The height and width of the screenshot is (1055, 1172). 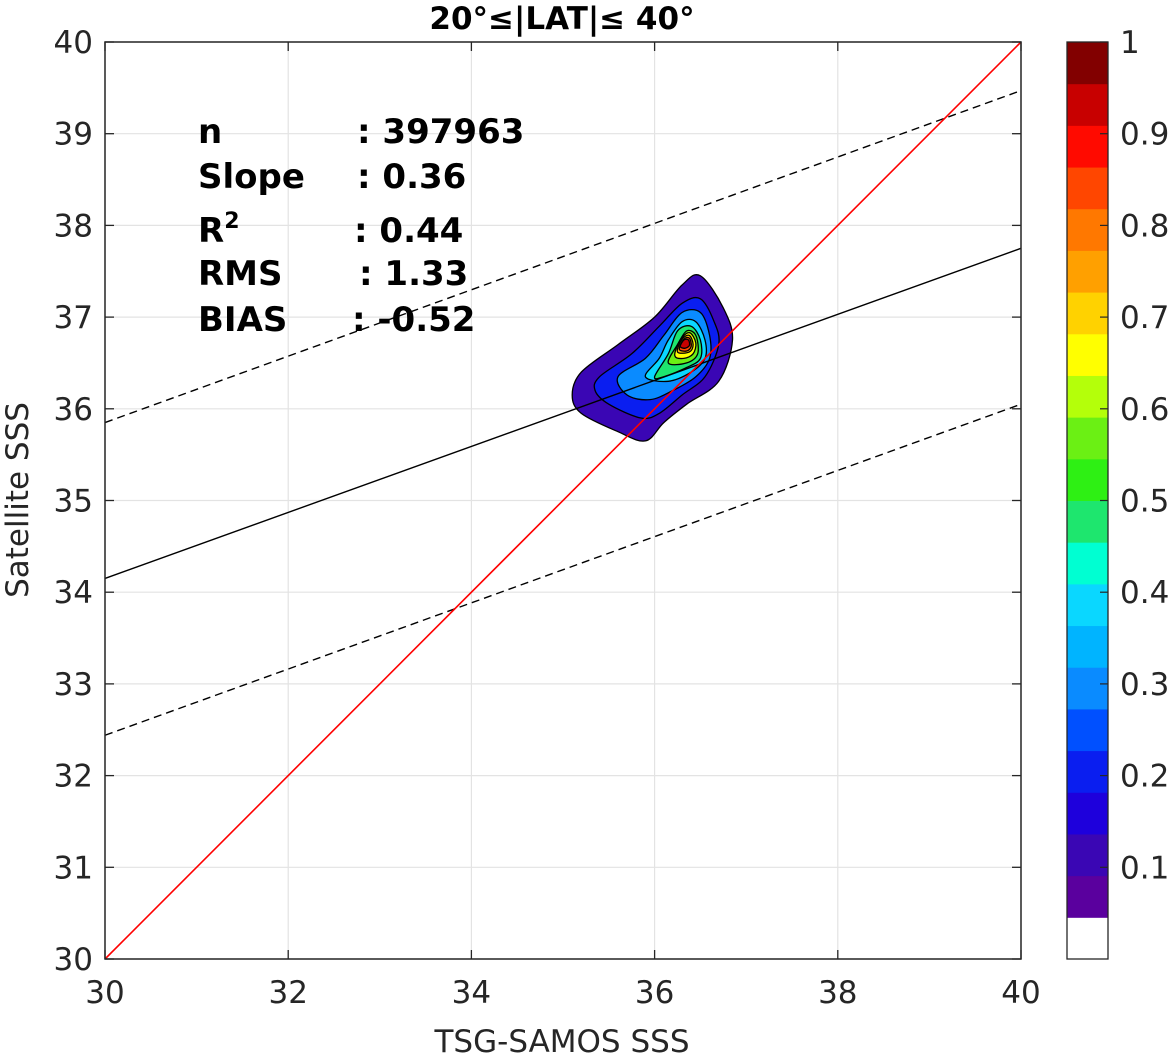 I want to click on colorbar: 0.1 0.2 0.3 0.4 0.5 0.6 0.7 0.8 0.9 1, so click(x=1117, y=492).